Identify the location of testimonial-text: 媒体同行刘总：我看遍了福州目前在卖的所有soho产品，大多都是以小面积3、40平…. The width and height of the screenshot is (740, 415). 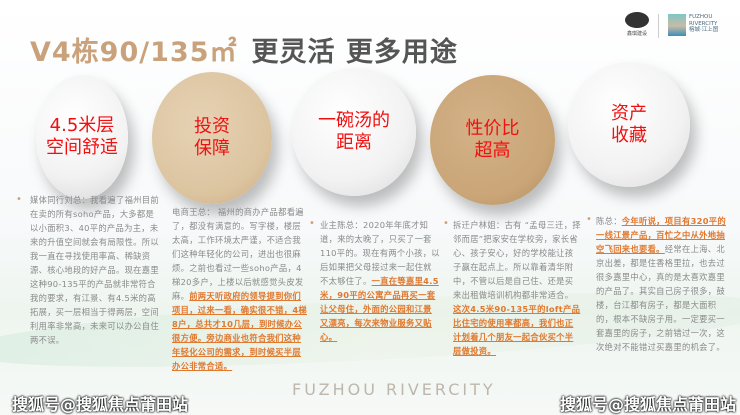
(94, 270).